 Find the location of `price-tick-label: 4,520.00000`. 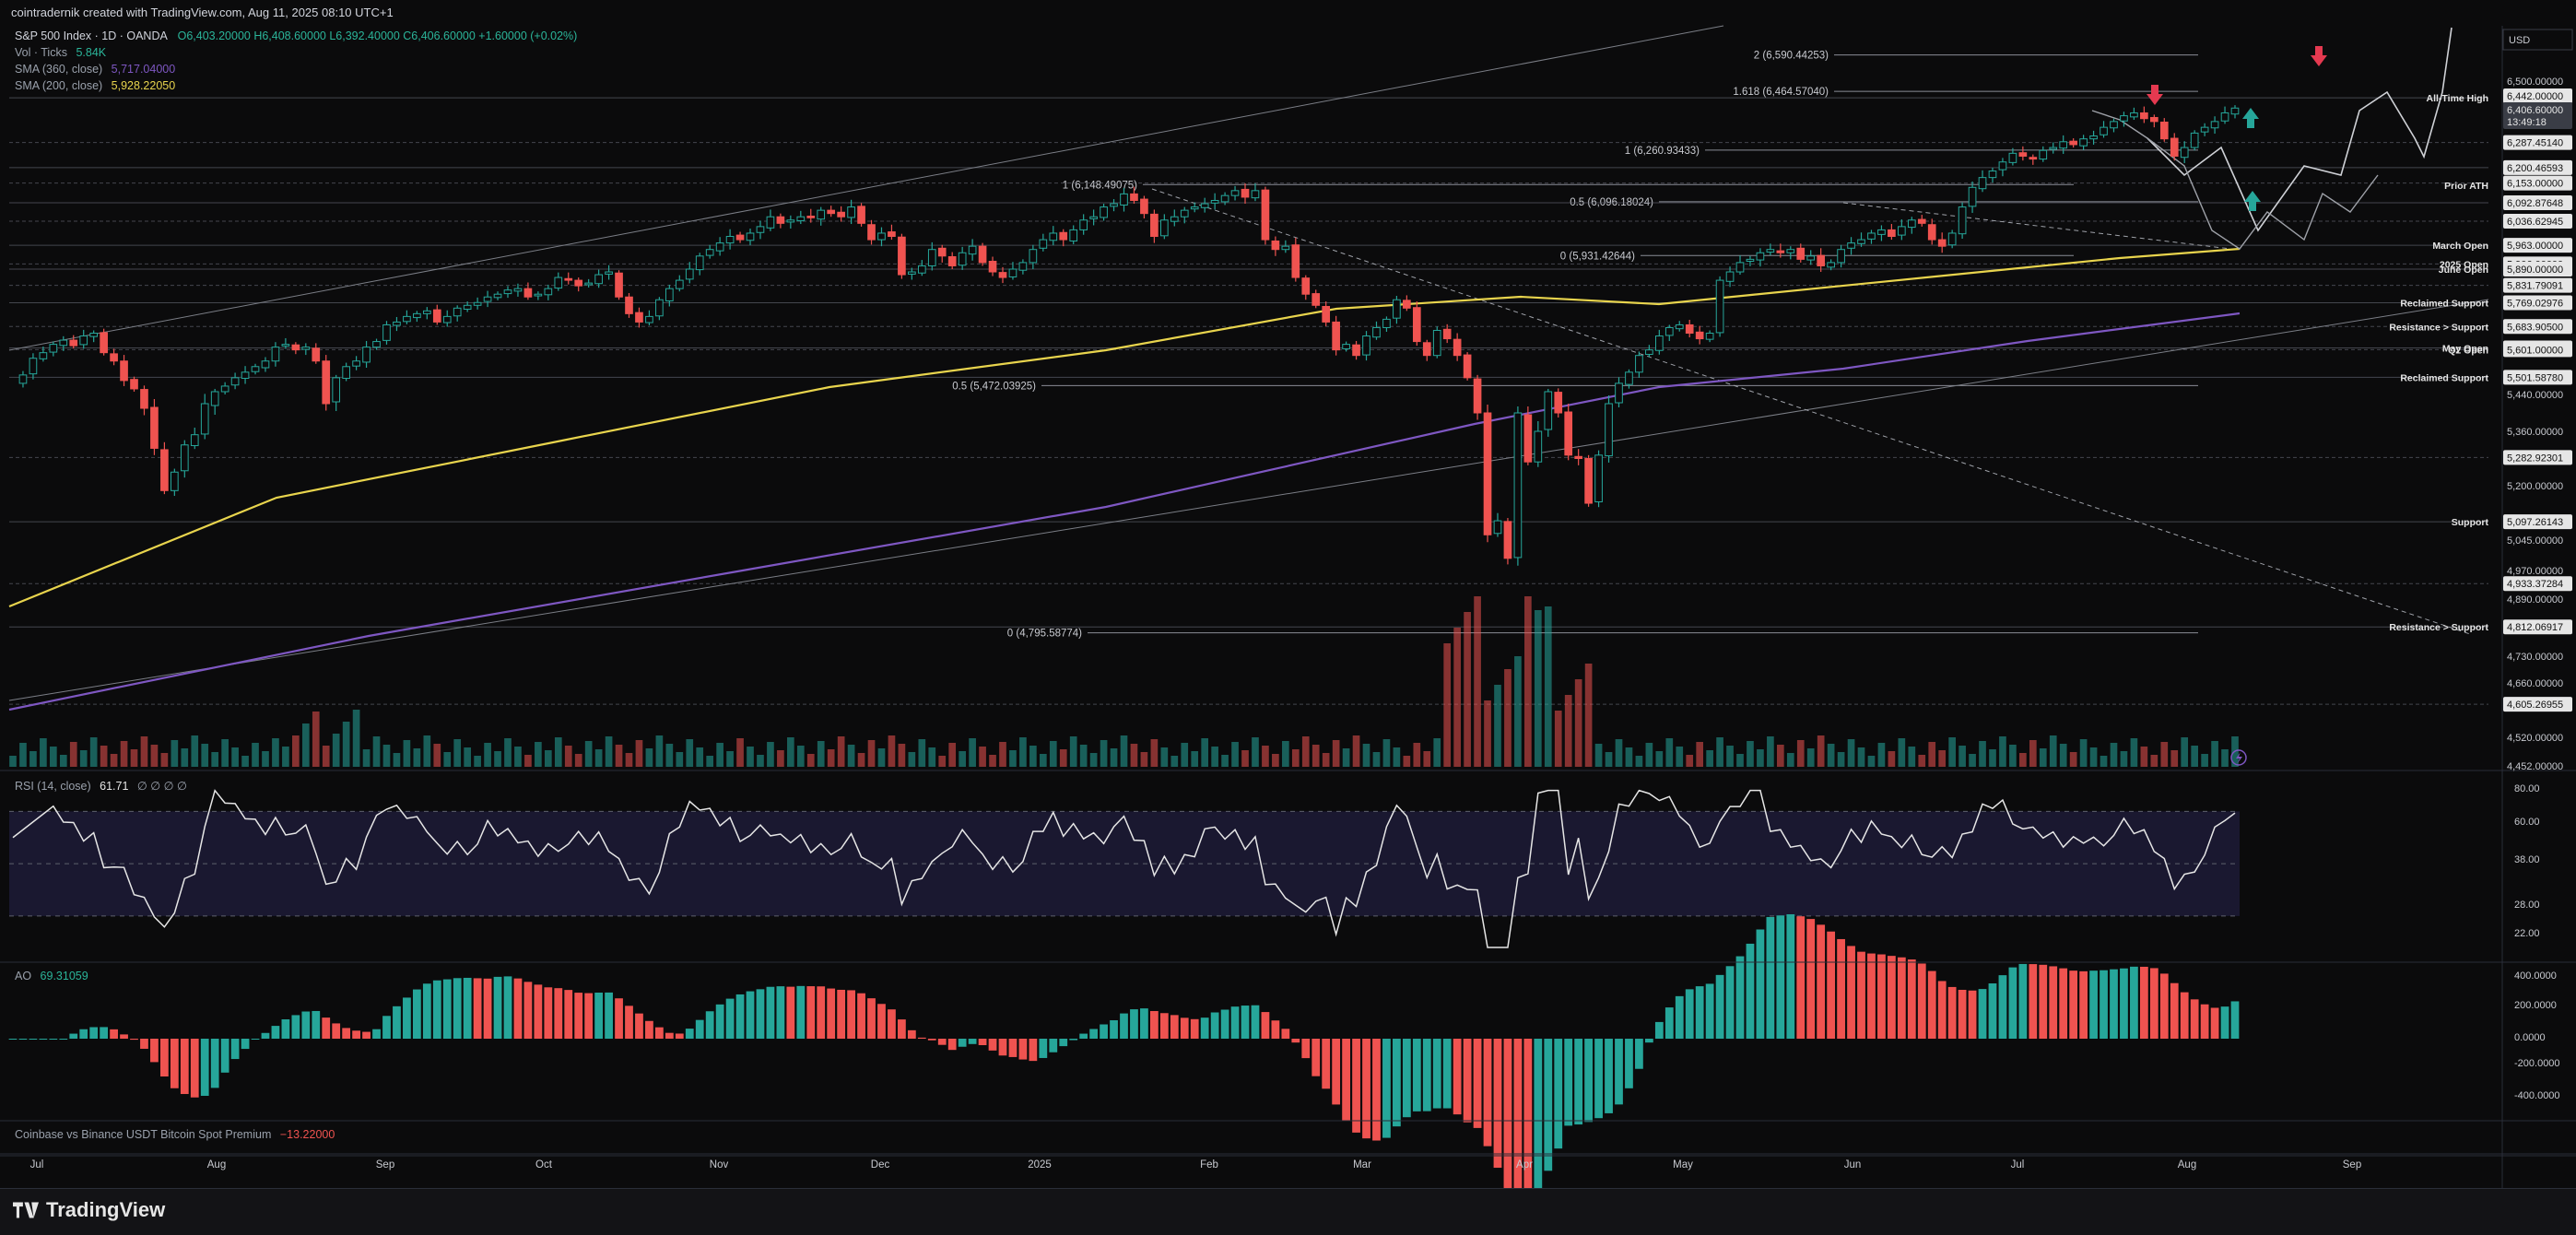

price-tick-label: 4,520.00000 is located at coordinates (2535, 739).